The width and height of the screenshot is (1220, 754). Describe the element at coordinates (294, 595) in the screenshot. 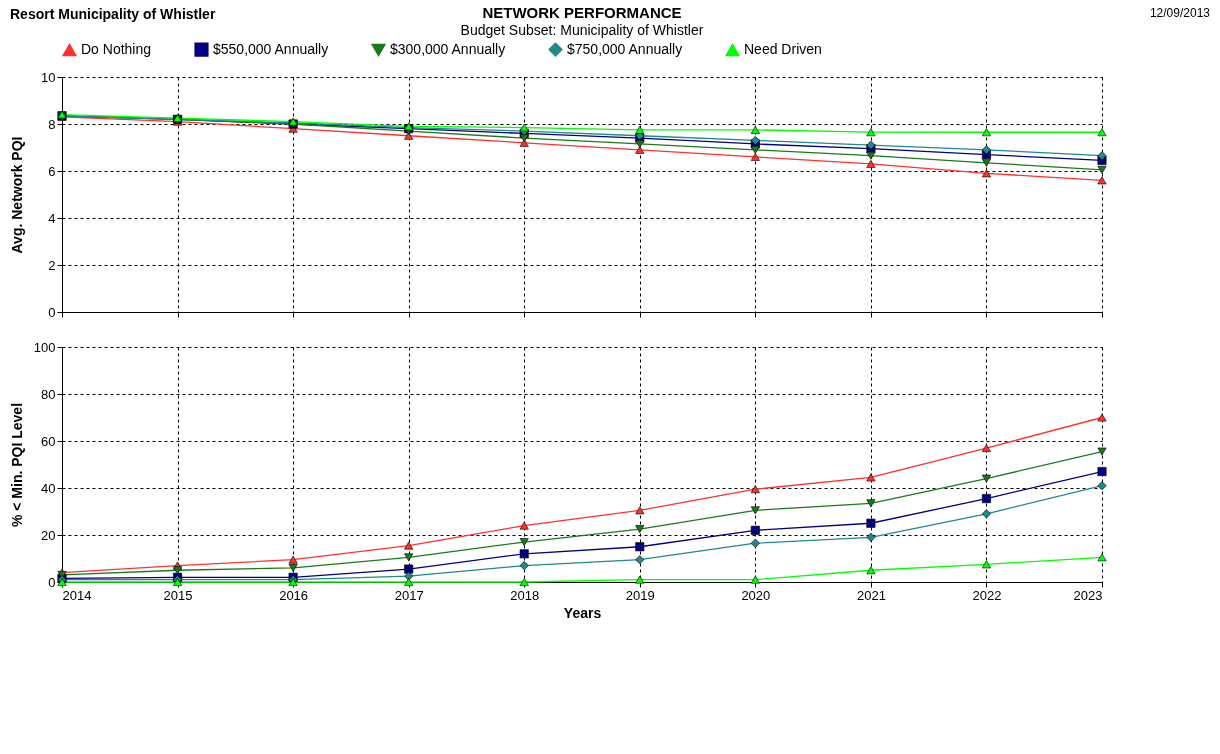

I see `x-tick-label: 2016` at that location.